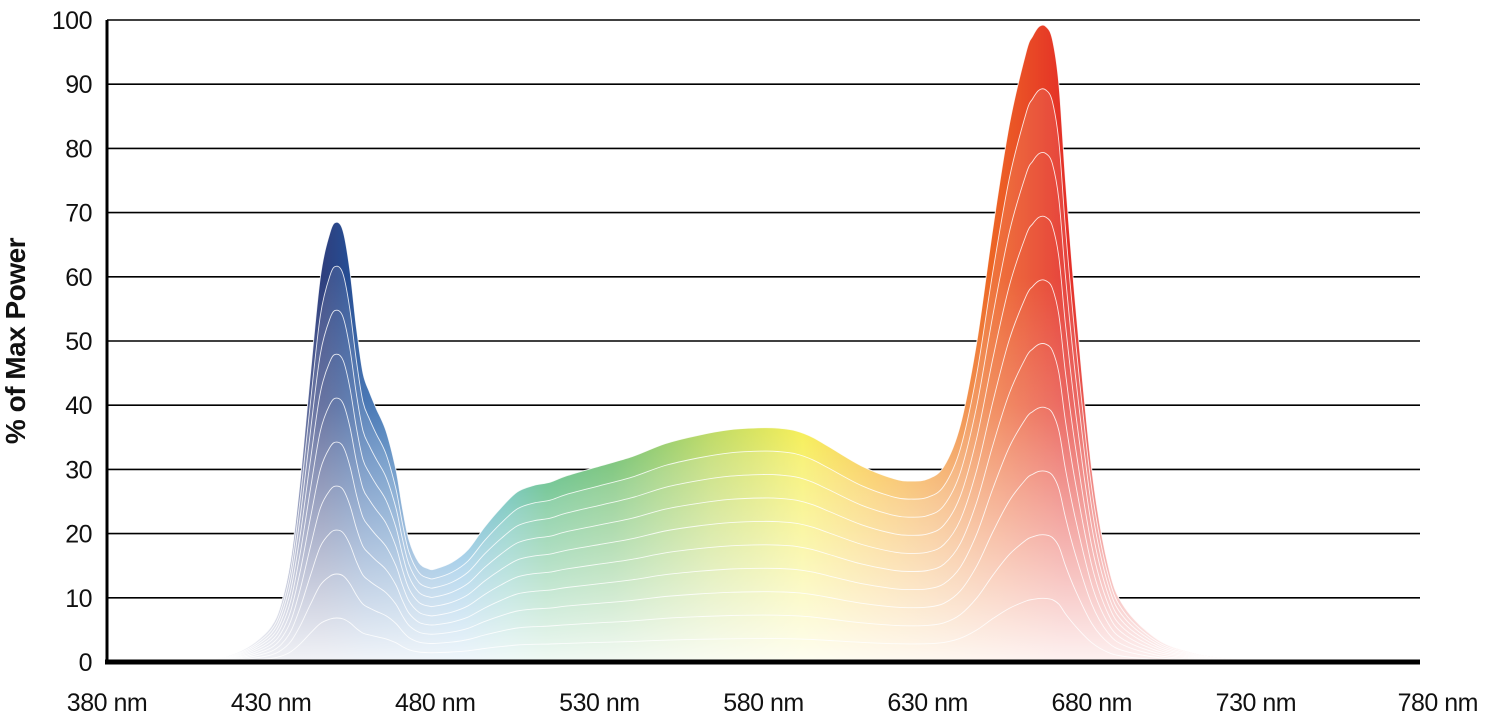 This screenshot has height=719, width=1487. I want to click on y-tick-label: 10, so click(78, 599).